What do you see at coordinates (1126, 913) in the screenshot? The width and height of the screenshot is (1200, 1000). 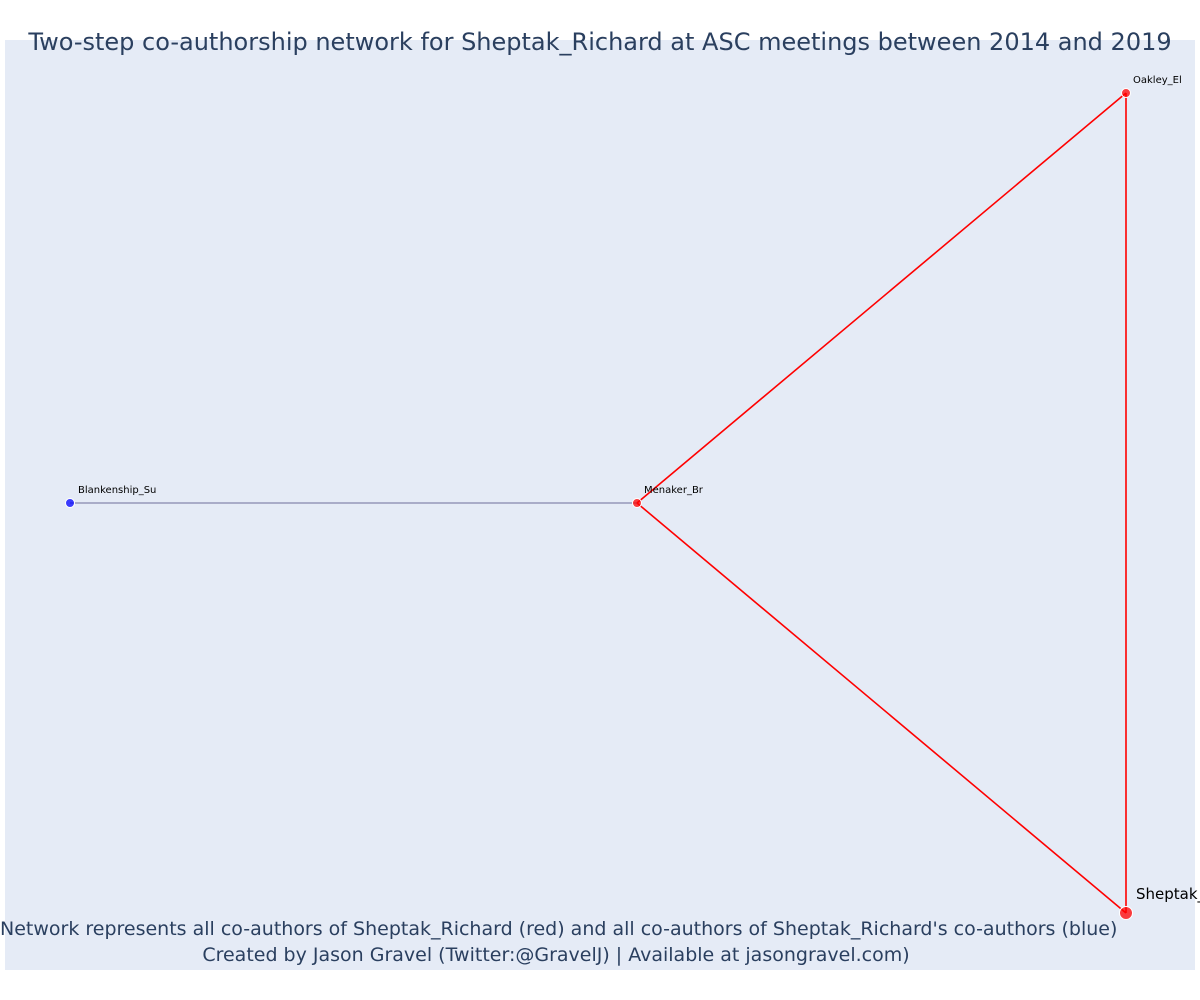 I see `node-sheptak_richard` at bounding box center [1126, 913].